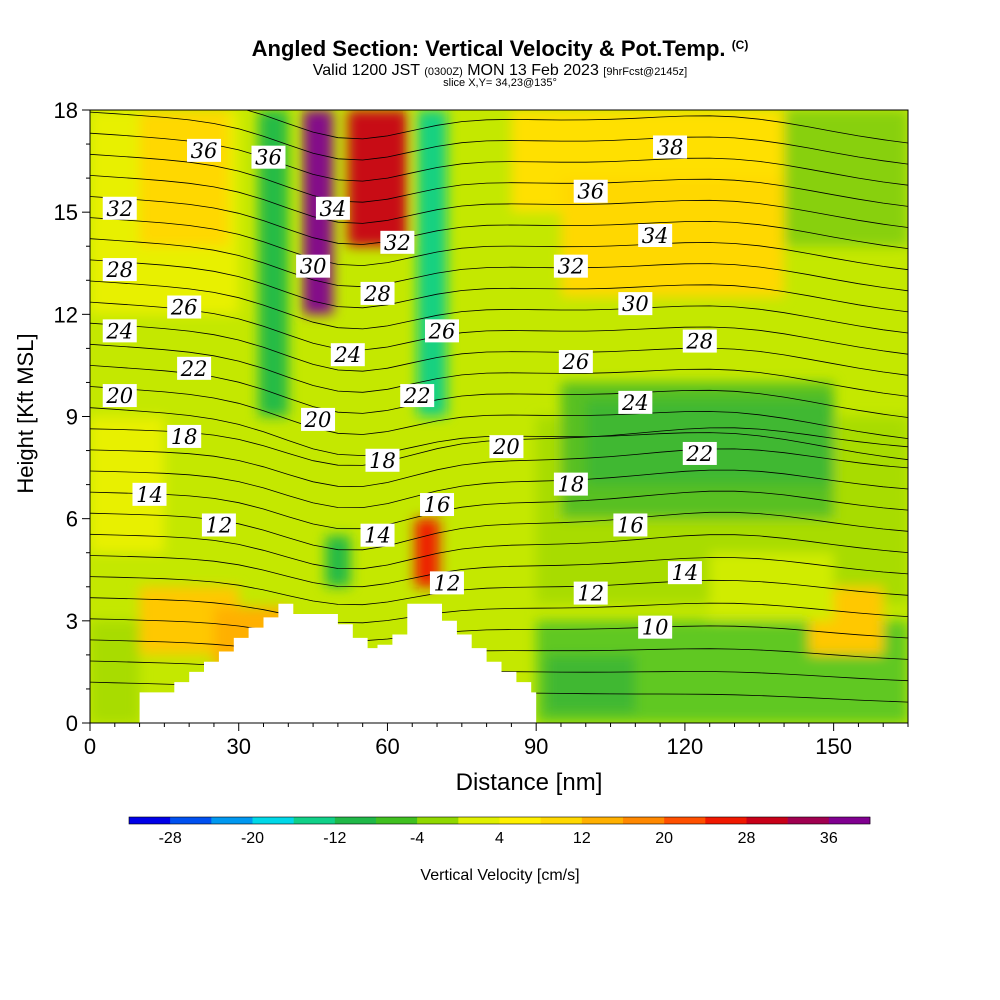 The height and width of the screenshot is (1000, 1000). What do you see at coordinates (506, 447) in the screenshot?
I see `isentrope-value: 20` at bounding box center [506, 447].